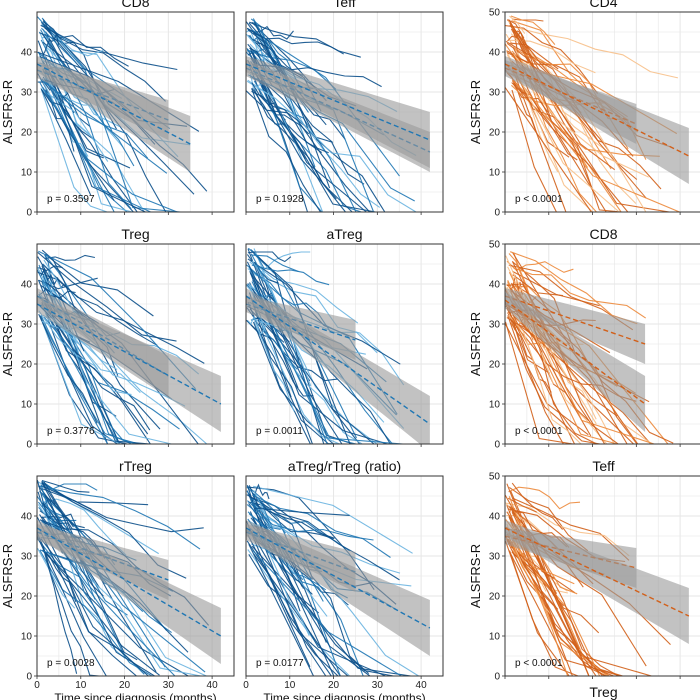 The image size is (700, 700). I want to click on p-value: p = 0.3597, so click(71, 199).